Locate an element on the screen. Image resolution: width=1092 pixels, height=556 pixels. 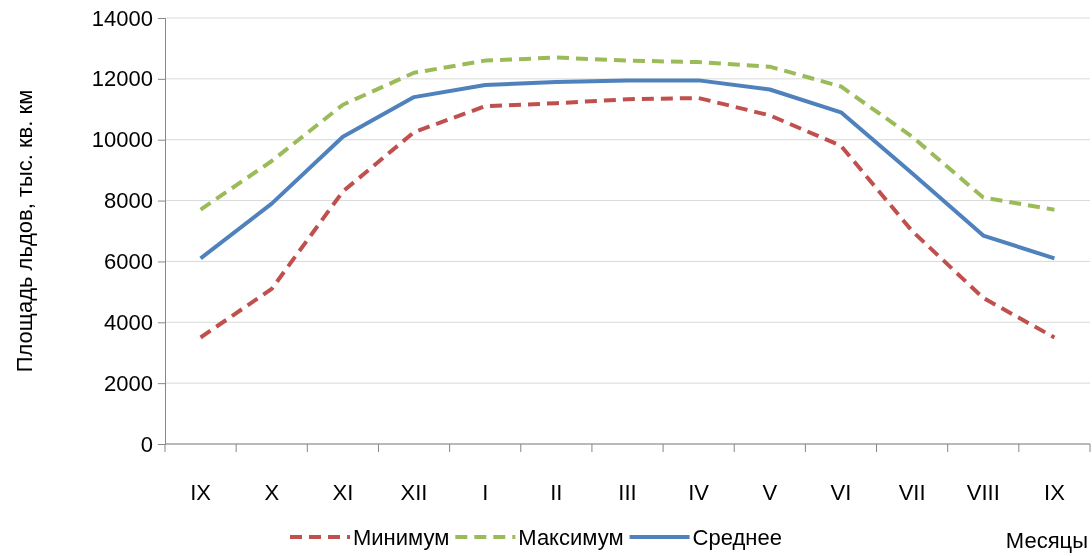
legend-label: Среднее is located at coordinates (737, 537).